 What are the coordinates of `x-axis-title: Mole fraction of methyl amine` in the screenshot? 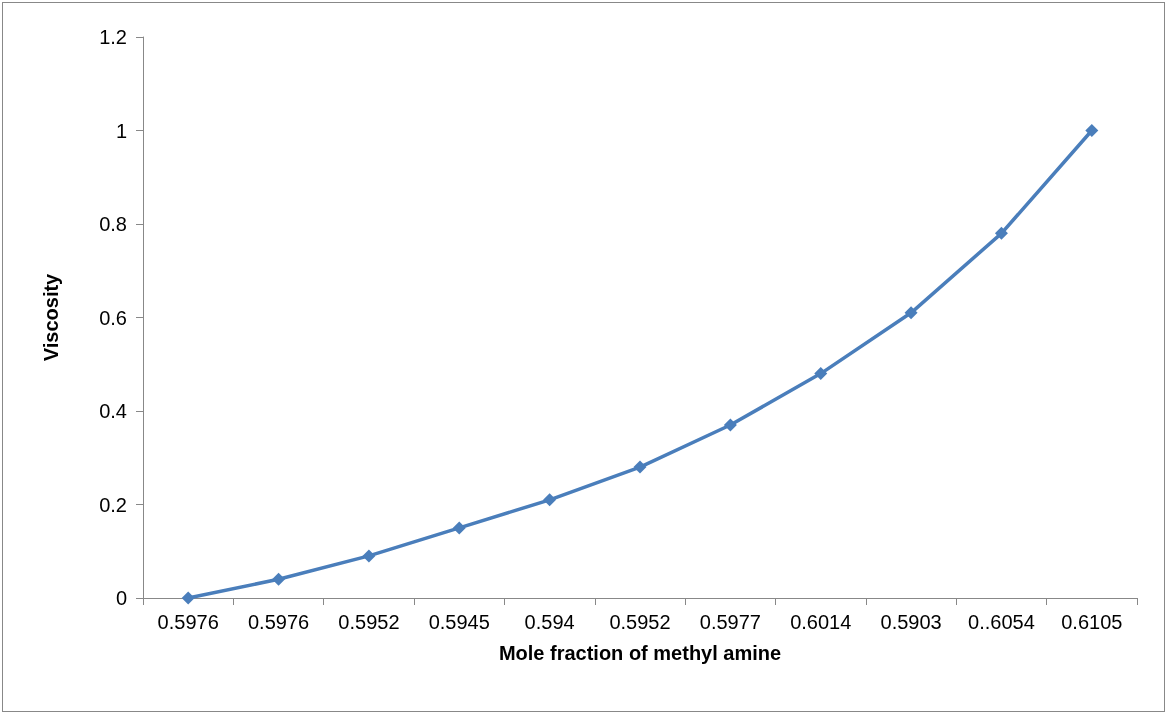 It's located at (640, 653).